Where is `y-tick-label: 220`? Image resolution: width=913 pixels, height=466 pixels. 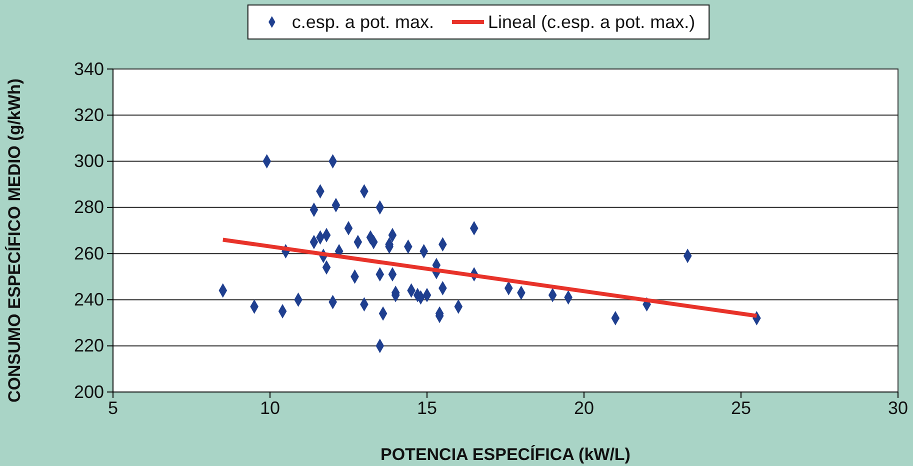 y-tick-label: 220 is located at coordinates (89, 346).